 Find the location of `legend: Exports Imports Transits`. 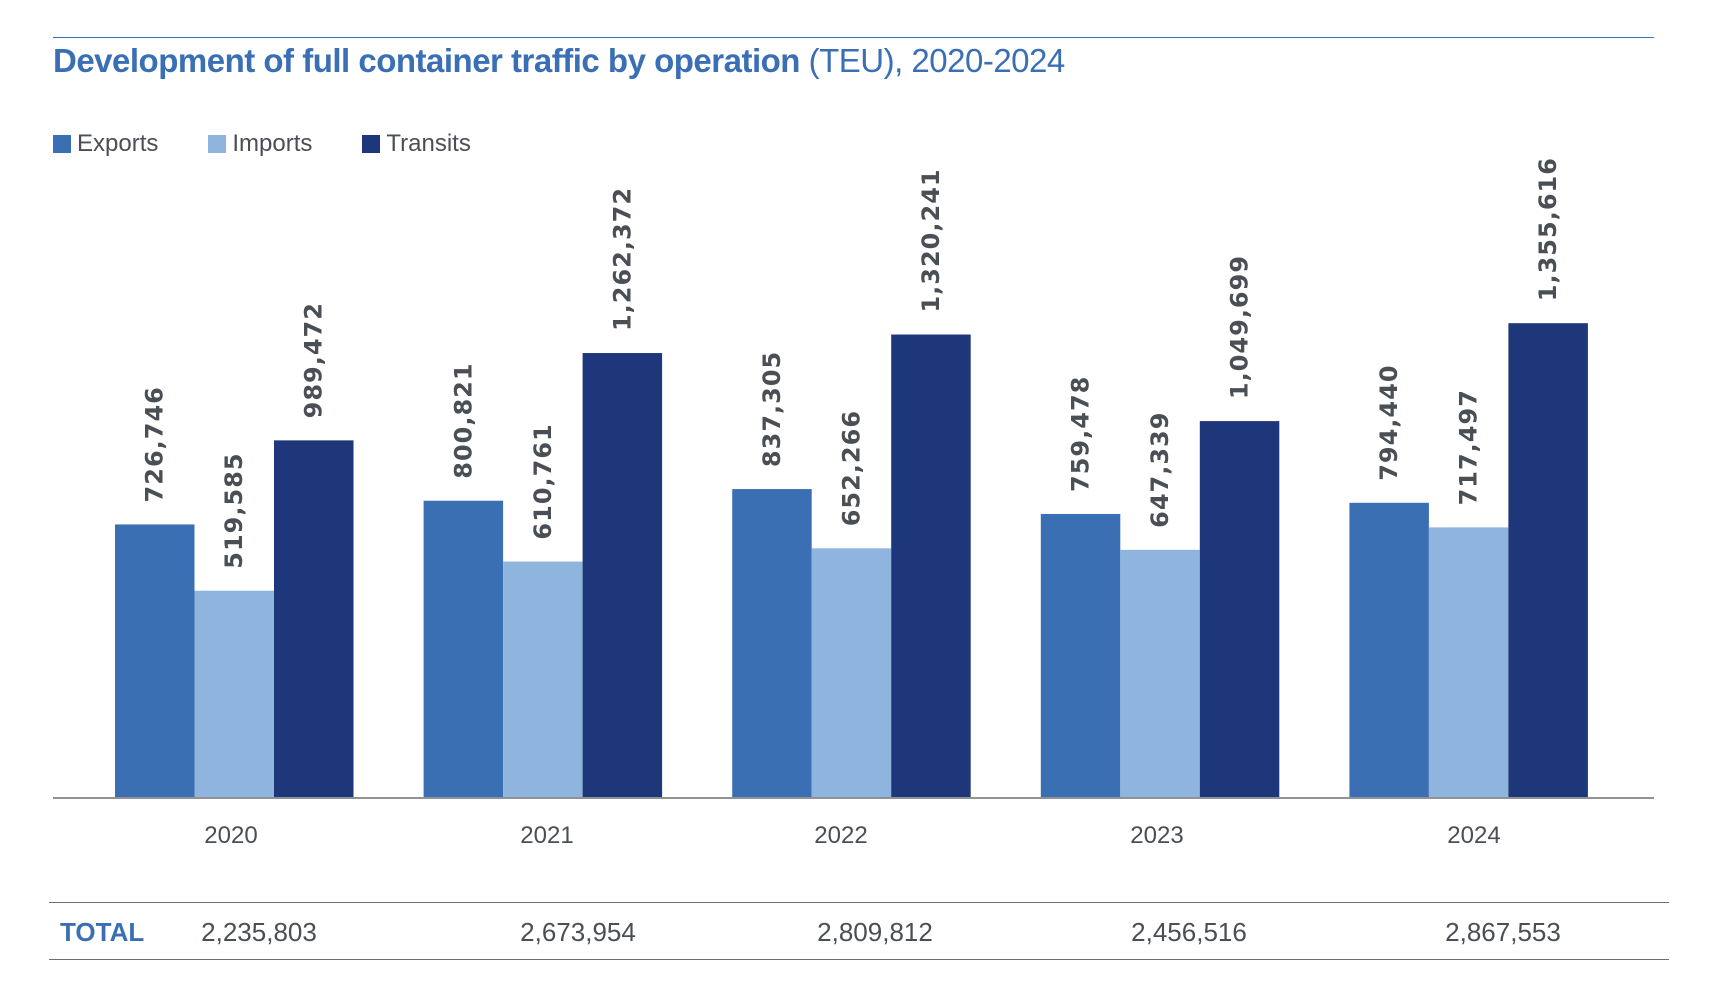

legend: Exports Imports Transits is located at coordinates (262, 144).